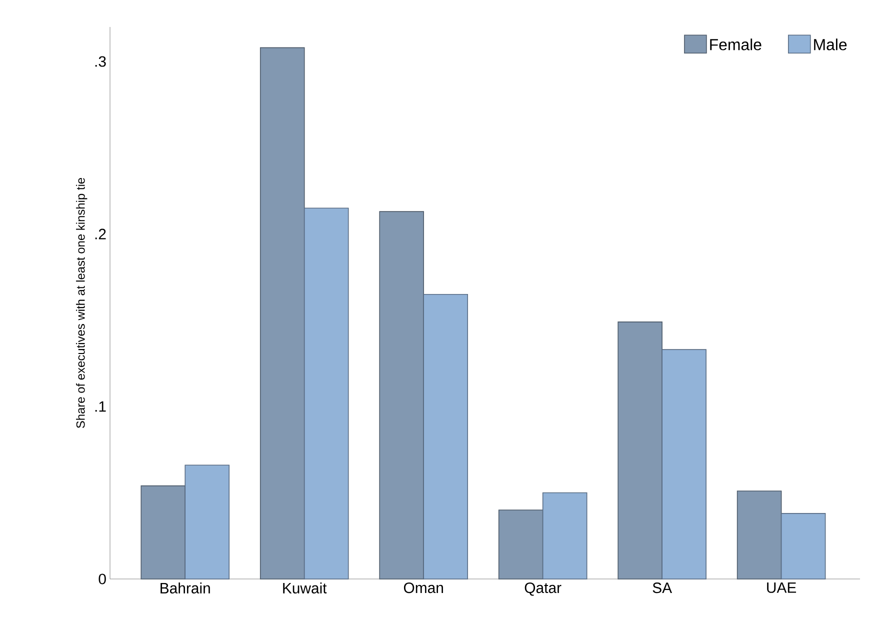 The image size is (870, 634). I want to click on legend-label: Male, so click(830, 44).